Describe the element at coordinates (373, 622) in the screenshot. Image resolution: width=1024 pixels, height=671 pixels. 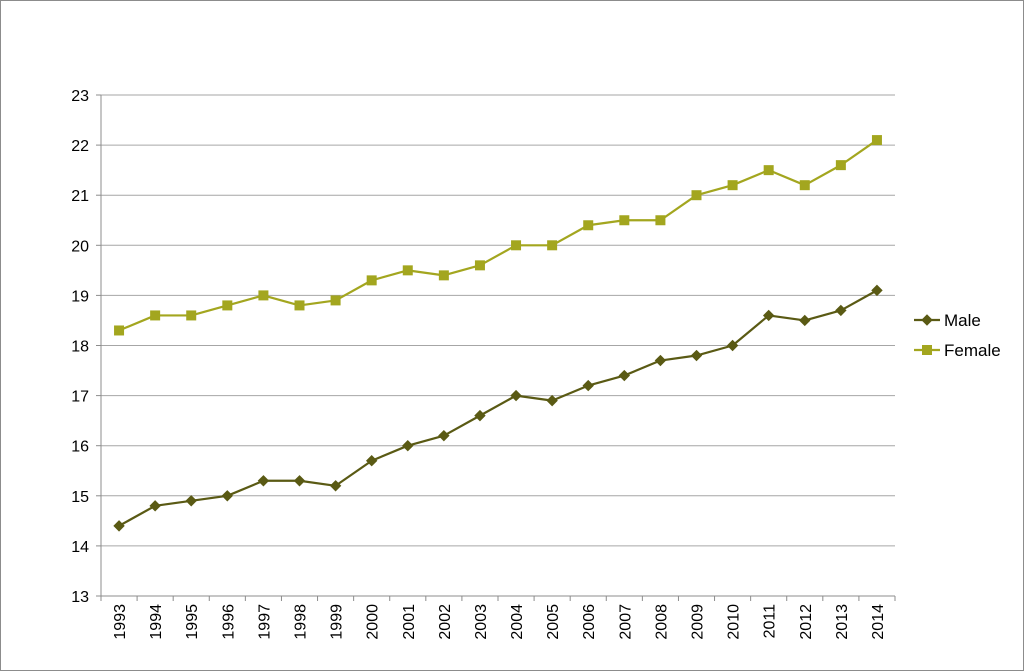
I see `x-tick-label: 2000` at that location.